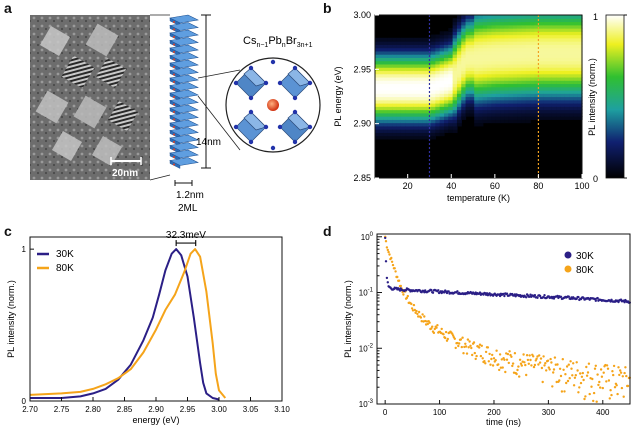  I want to click on y-tick-label: 2.90, so click(362, 124).